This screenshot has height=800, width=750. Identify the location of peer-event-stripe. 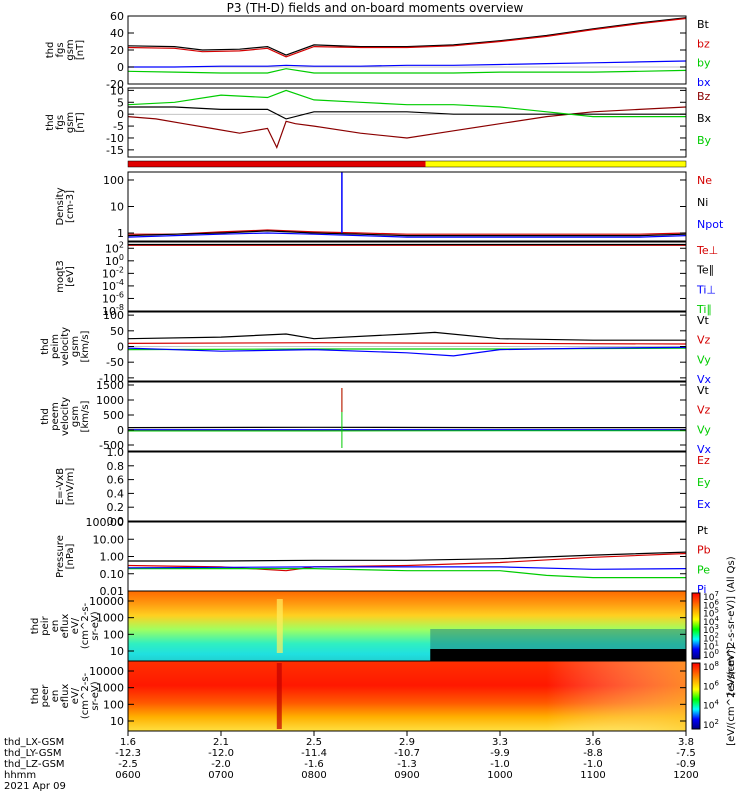
(279, 696).